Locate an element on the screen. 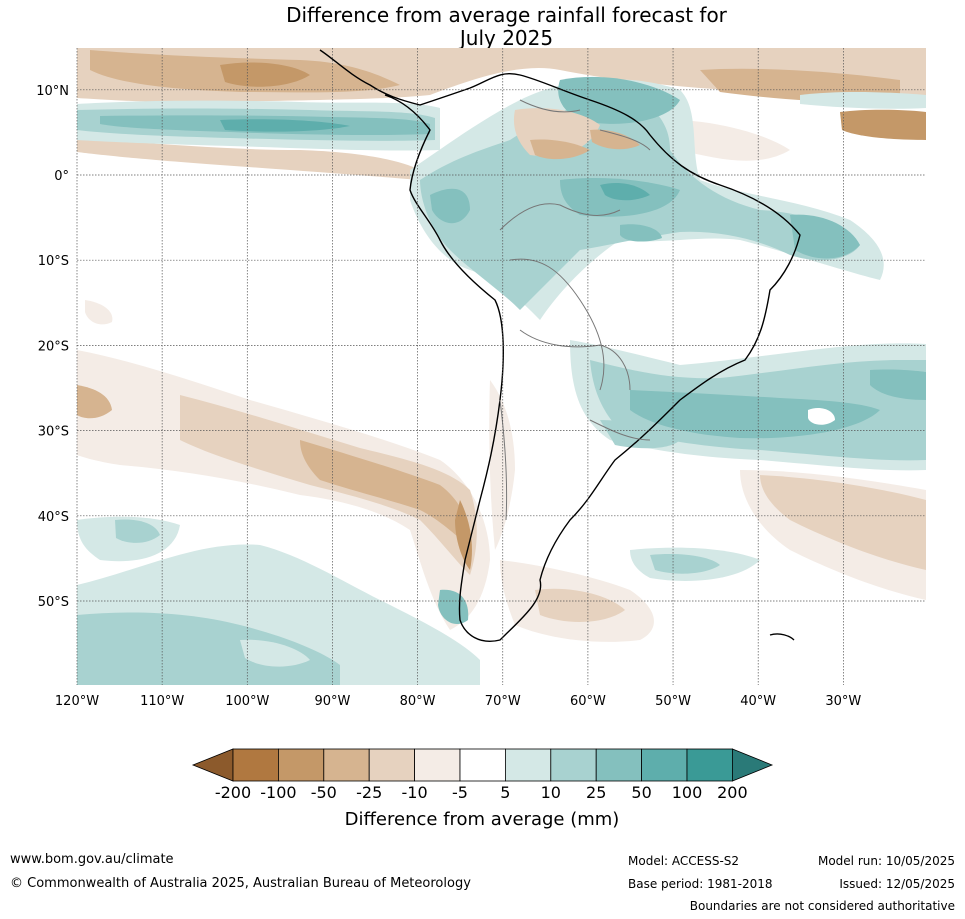 The width and height of the screenshot is (965, 919). lon-tick-label: 120°W is located at coordinates (77, 701).